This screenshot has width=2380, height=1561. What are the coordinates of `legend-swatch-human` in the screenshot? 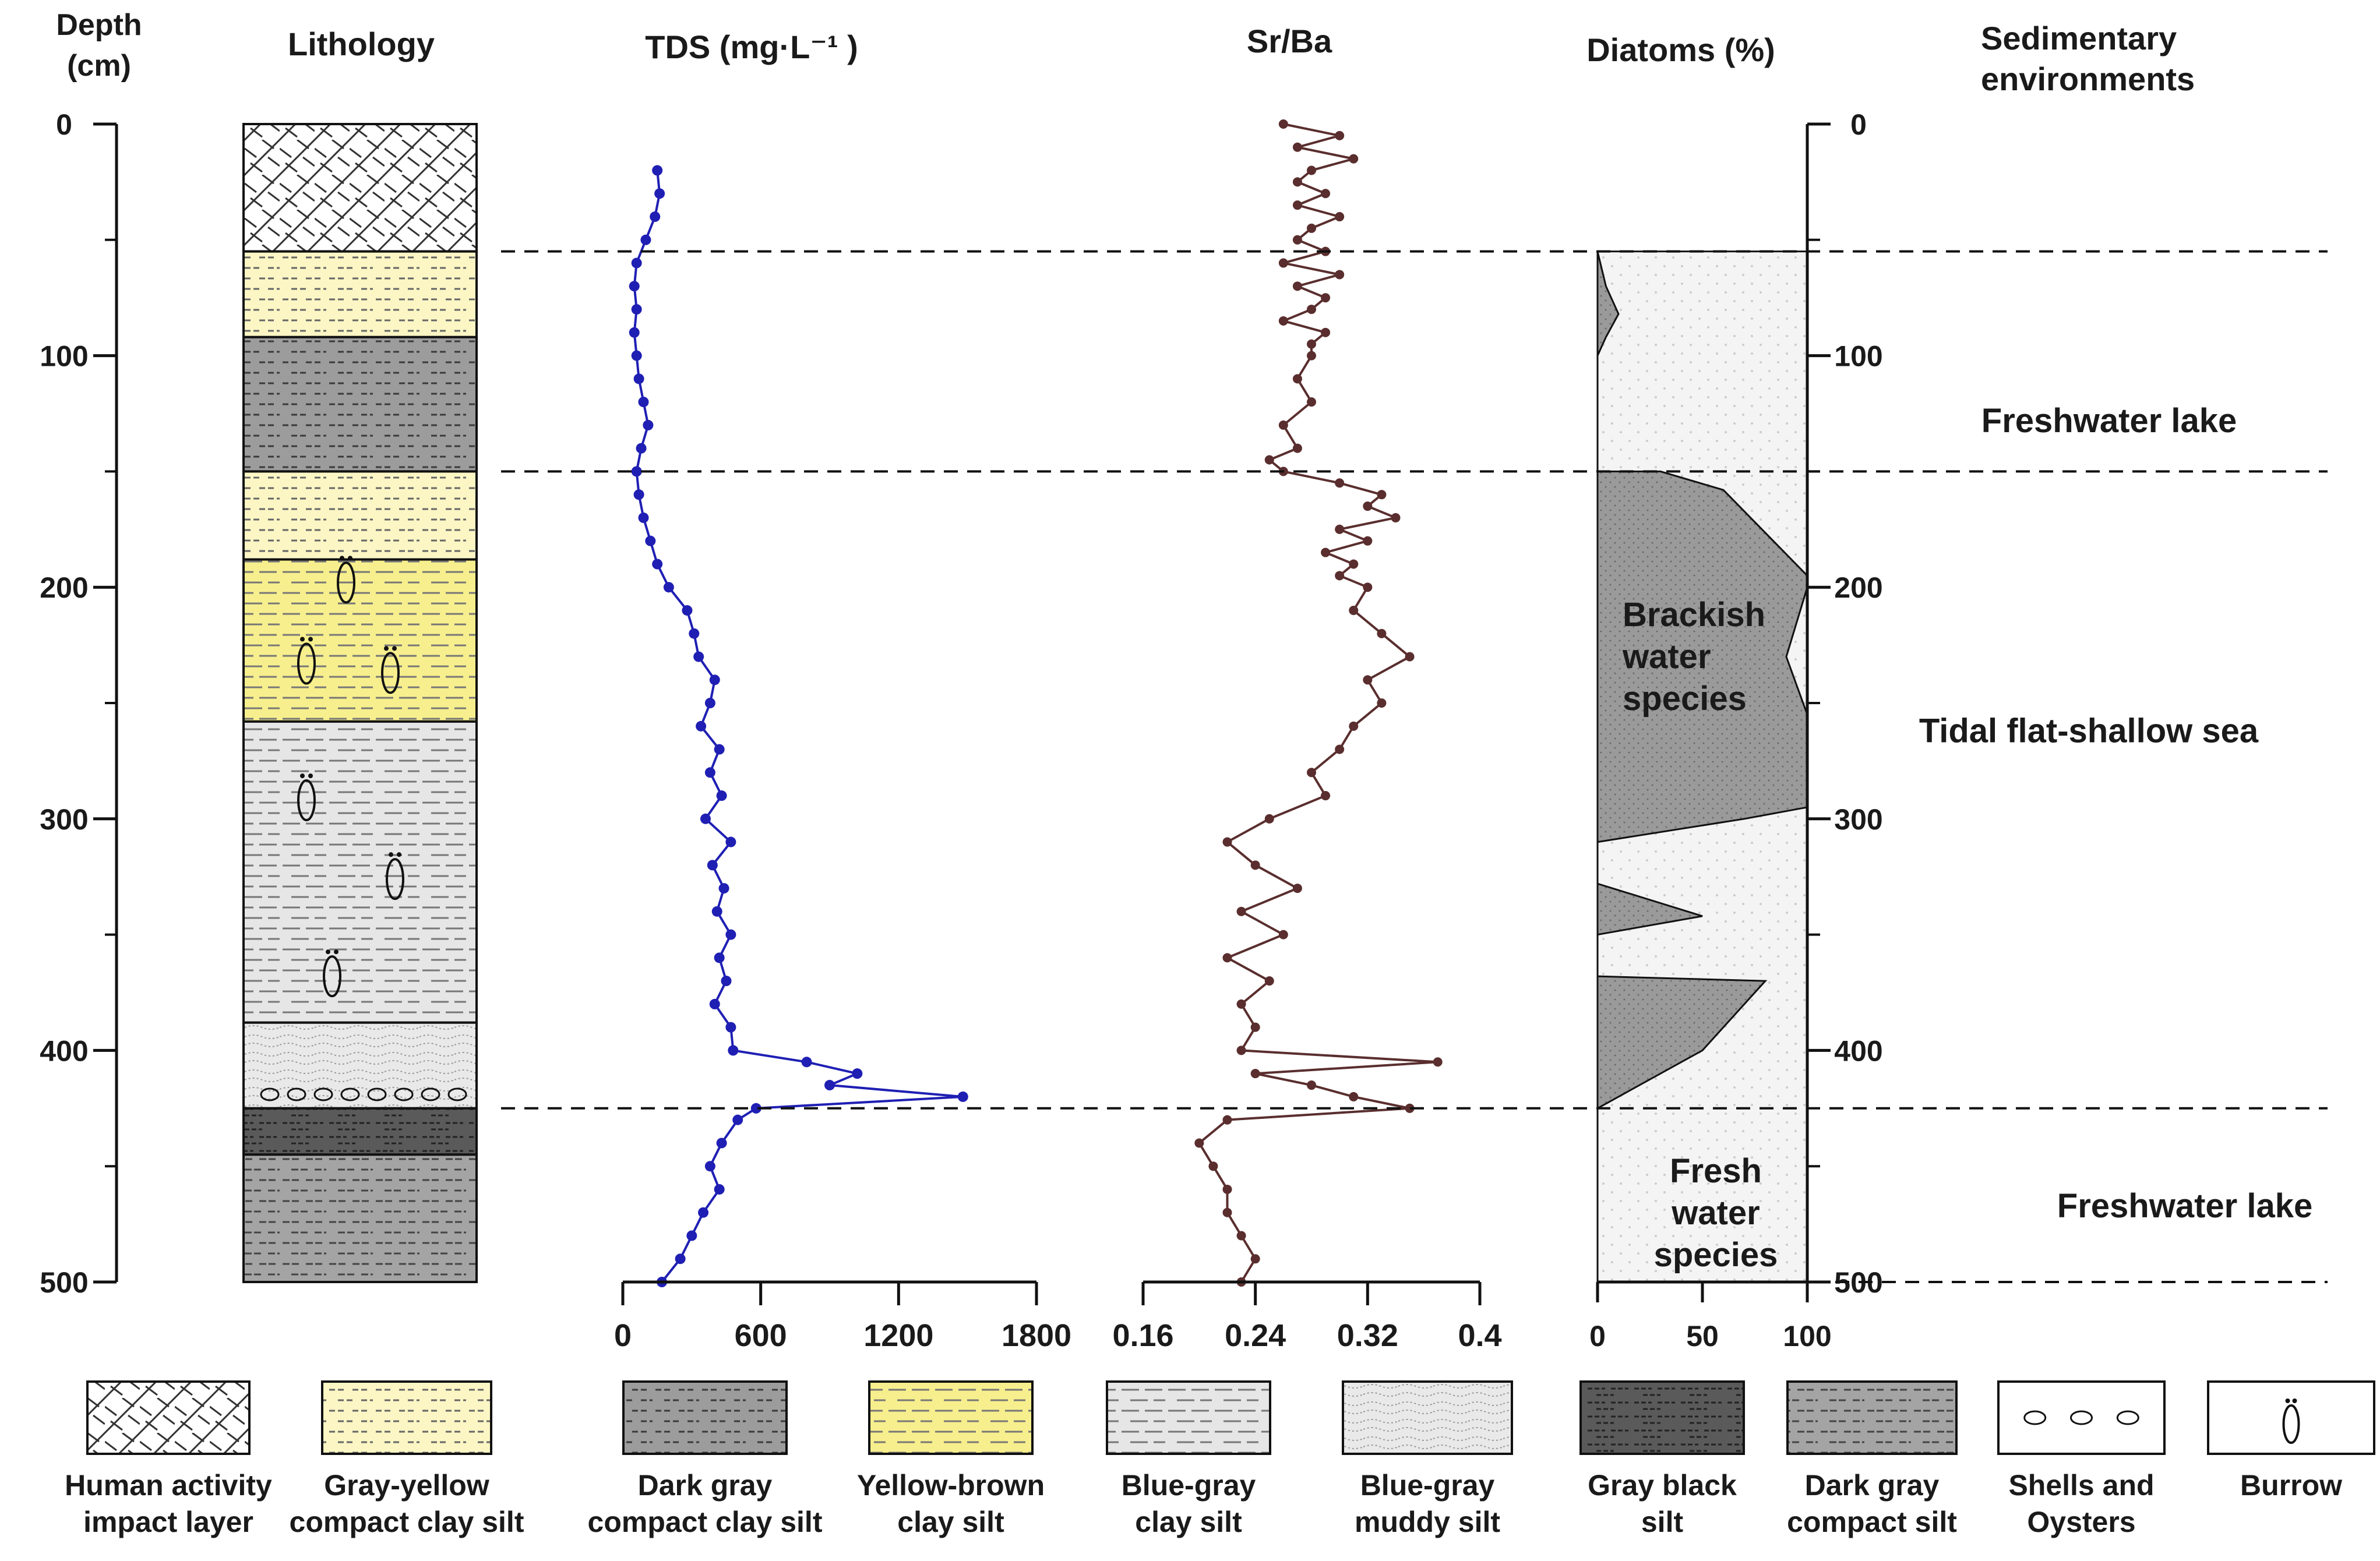 It's located at (168, 1417).